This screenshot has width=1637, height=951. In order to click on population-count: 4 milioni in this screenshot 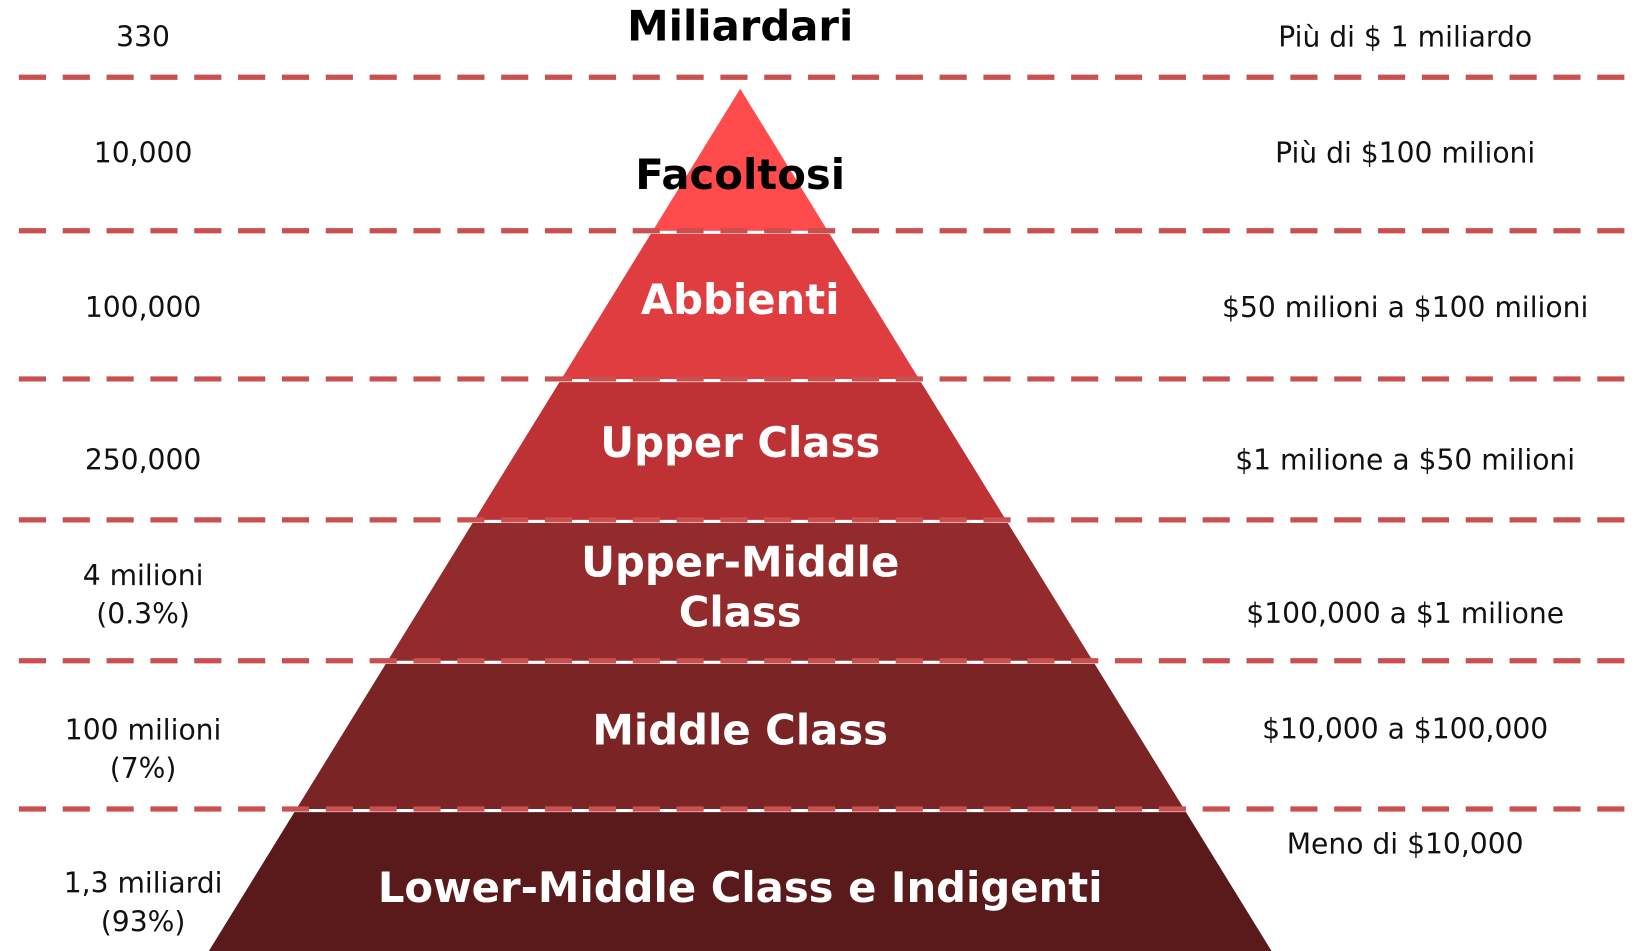, I will do `click(143, 575)`.